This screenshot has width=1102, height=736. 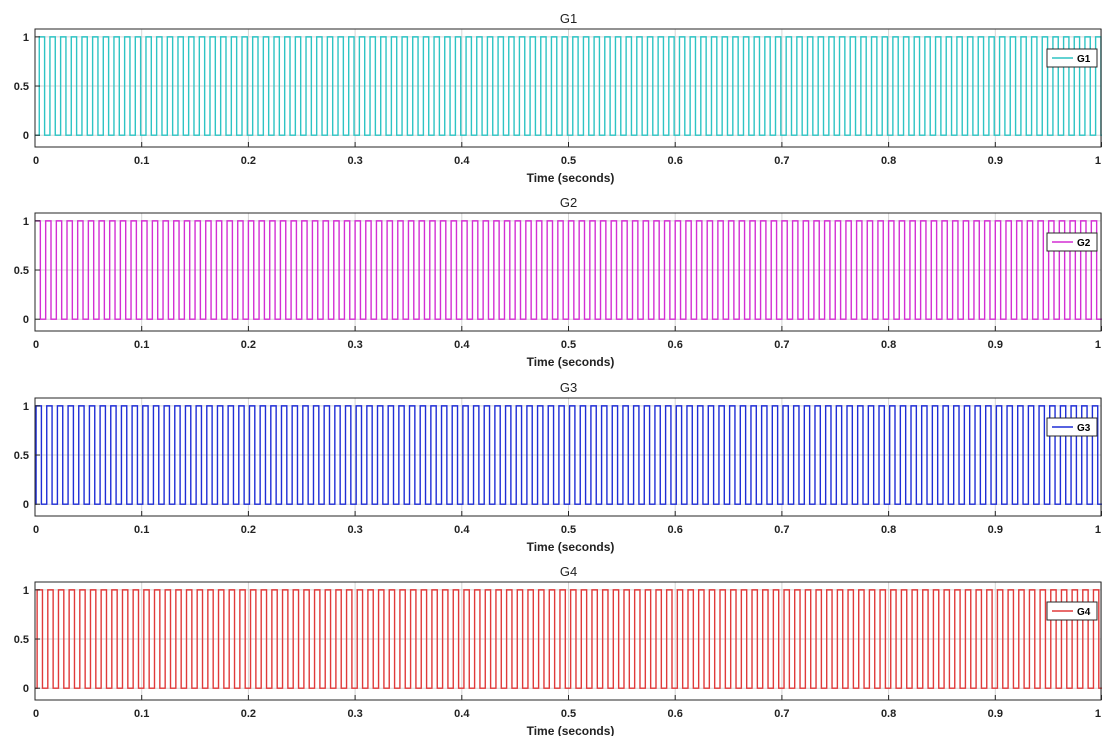 I want to click on legend-label: G4, so click(x=1084, y=612).